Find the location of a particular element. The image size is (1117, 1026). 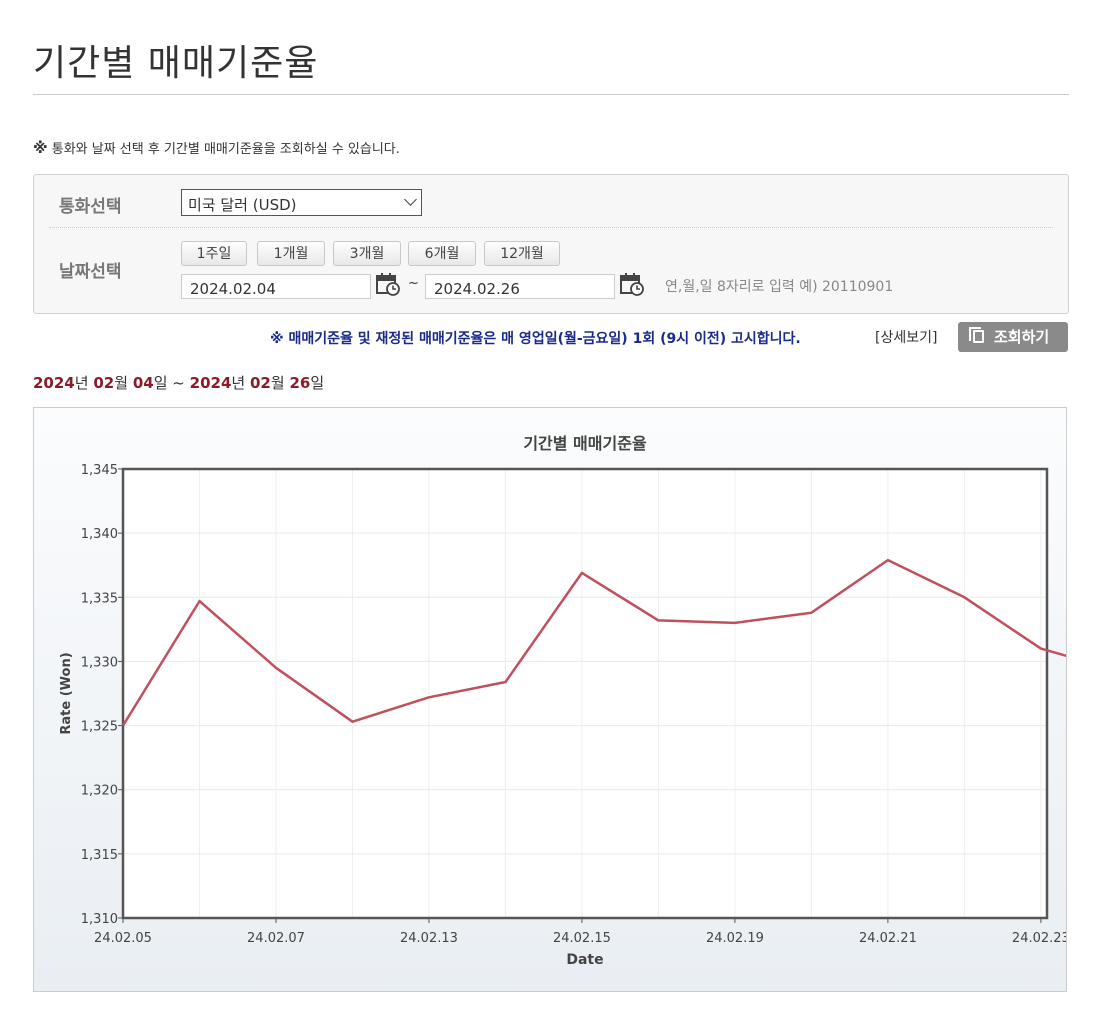

currency-select: 미국 달러 (USD) is located at coordinates (301, 202).